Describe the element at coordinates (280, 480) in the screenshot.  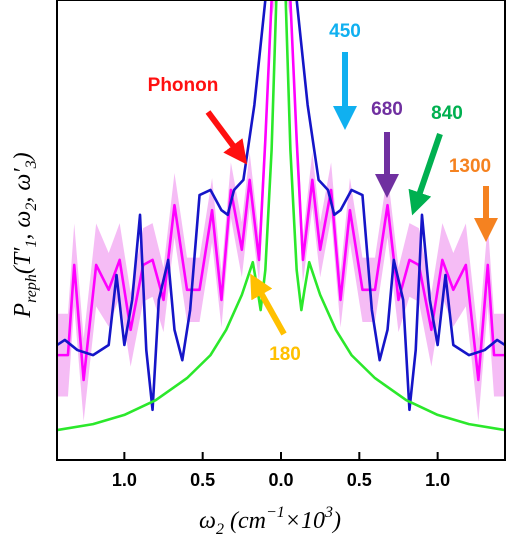
I see `x-tick-label: 0.0` at that location.